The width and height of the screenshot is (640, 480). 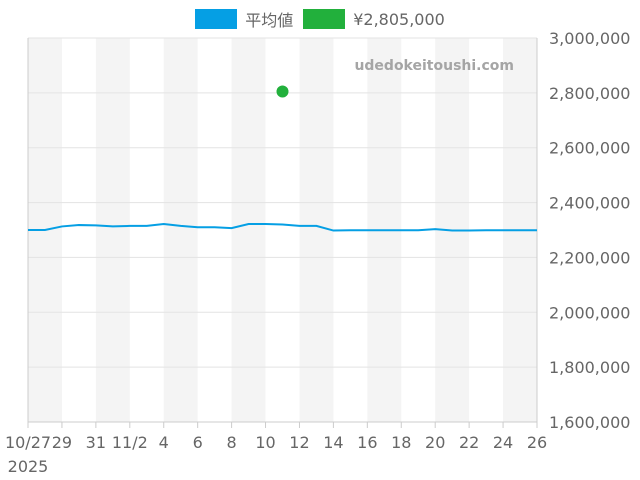 What do you see at coordinates (216, 19) in the screenshot?
I see `legend-swatch-average` at bounding box center [216, 19].